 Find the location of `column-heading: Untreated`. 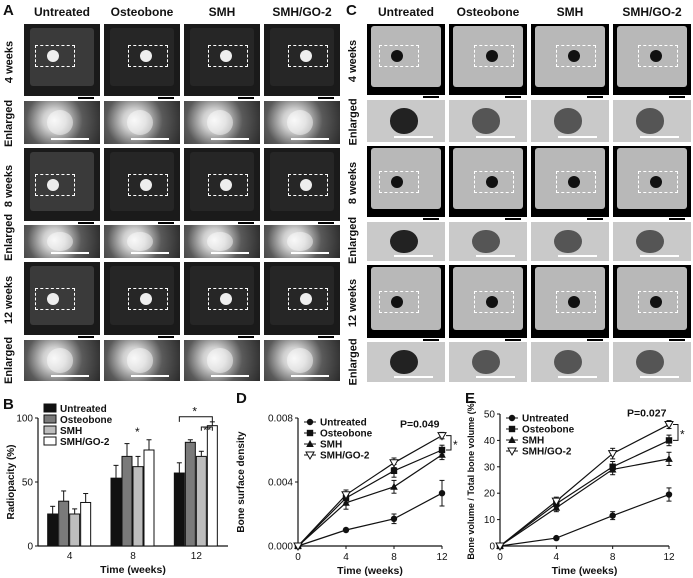

column-heading: Untreated is located at coordinates (61, 12).